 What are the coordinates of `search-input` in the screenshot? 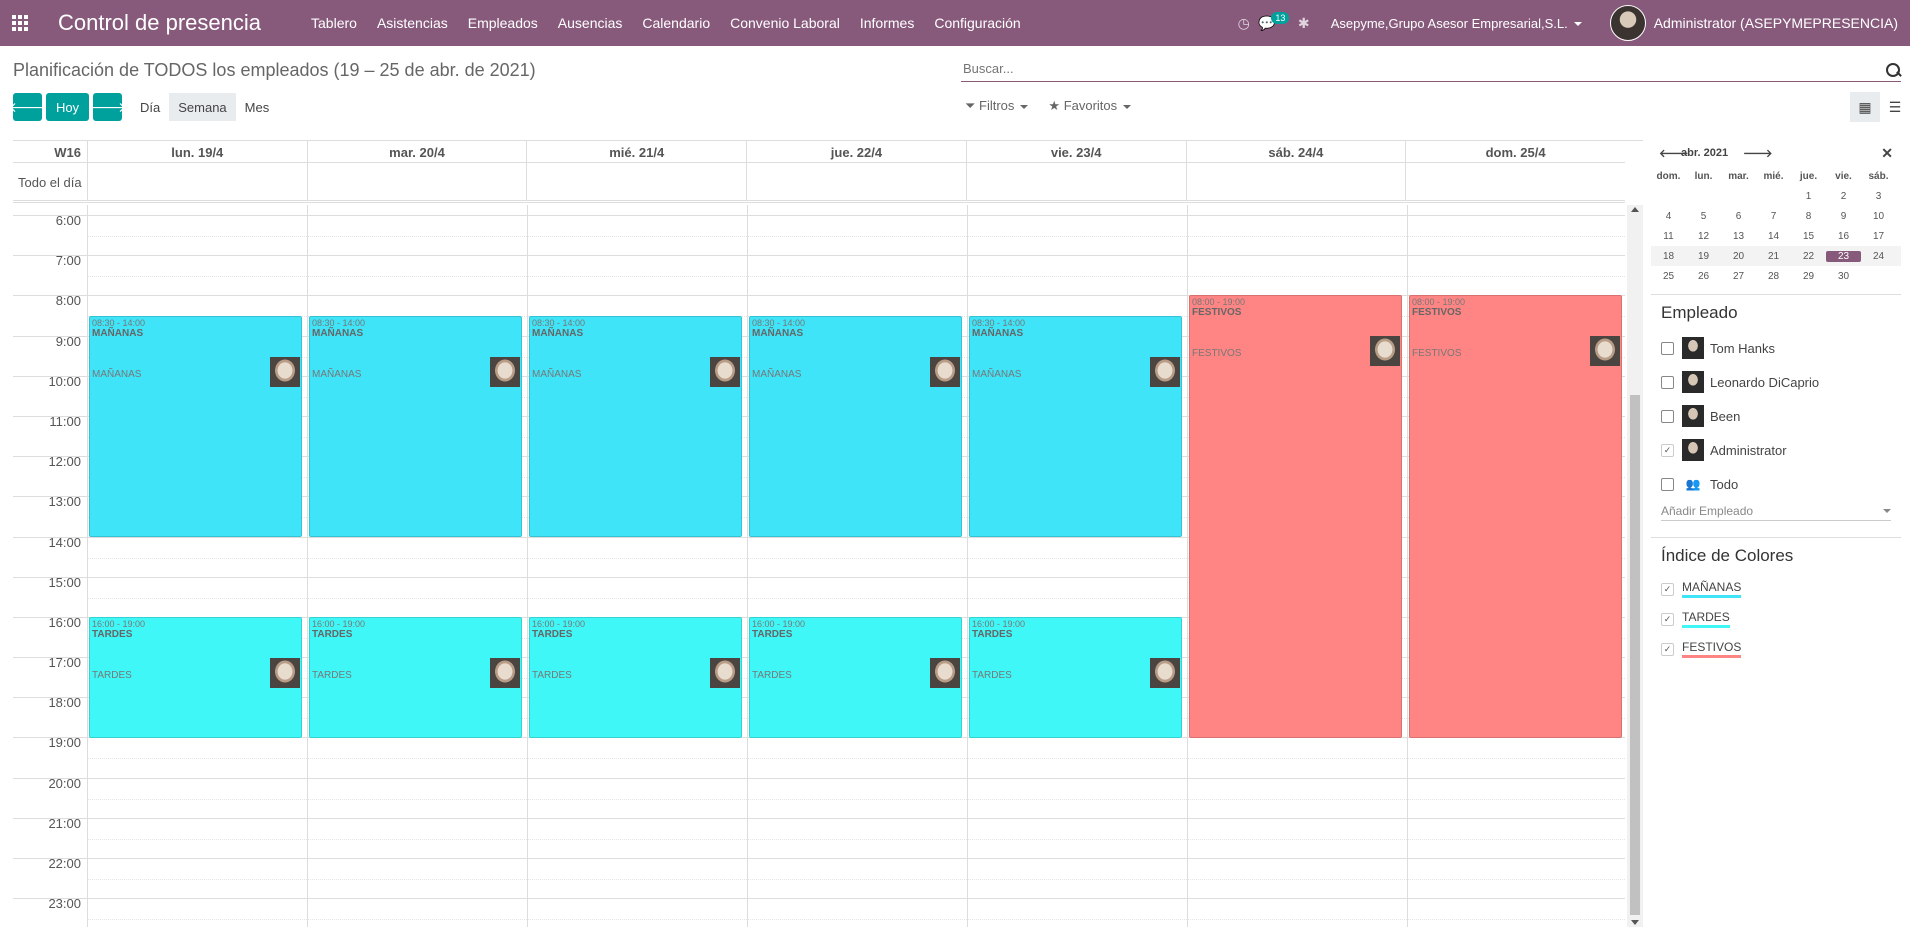 It's located at (1411, 68).